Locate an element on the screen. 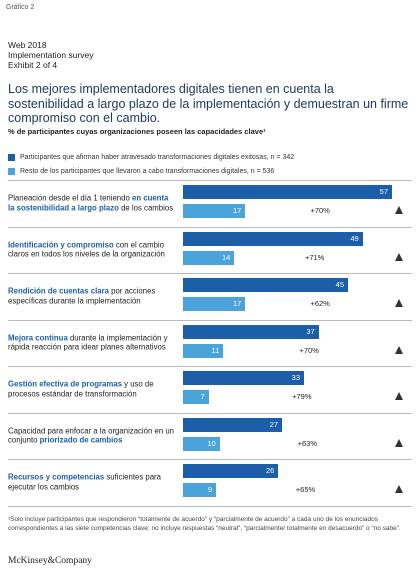  graphic-label: Gráfico 2 is located at coordinates (20, 7).